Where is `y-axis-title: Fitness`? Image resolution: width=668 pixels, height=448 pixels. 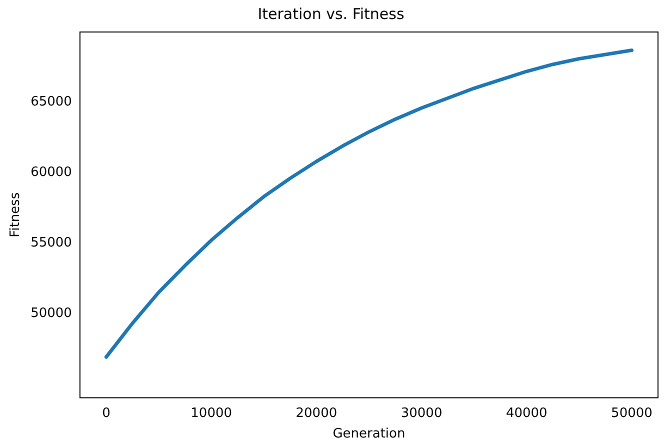 y-axis-title: Fitness is located at coordinates (16, 215).